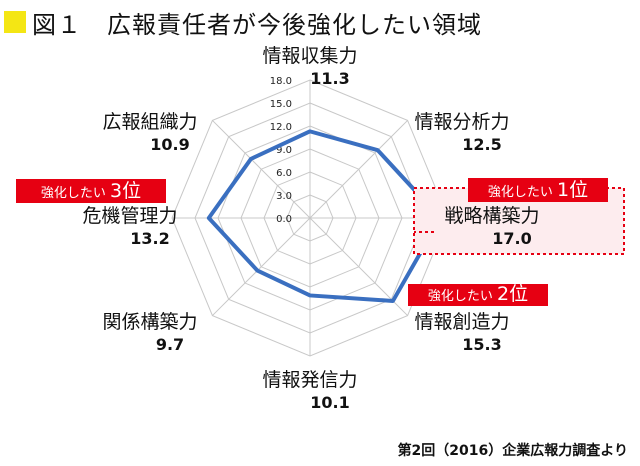 This screenshot has width=640, height=466. I want to click on data-label: 13.2, so click(149, 238).